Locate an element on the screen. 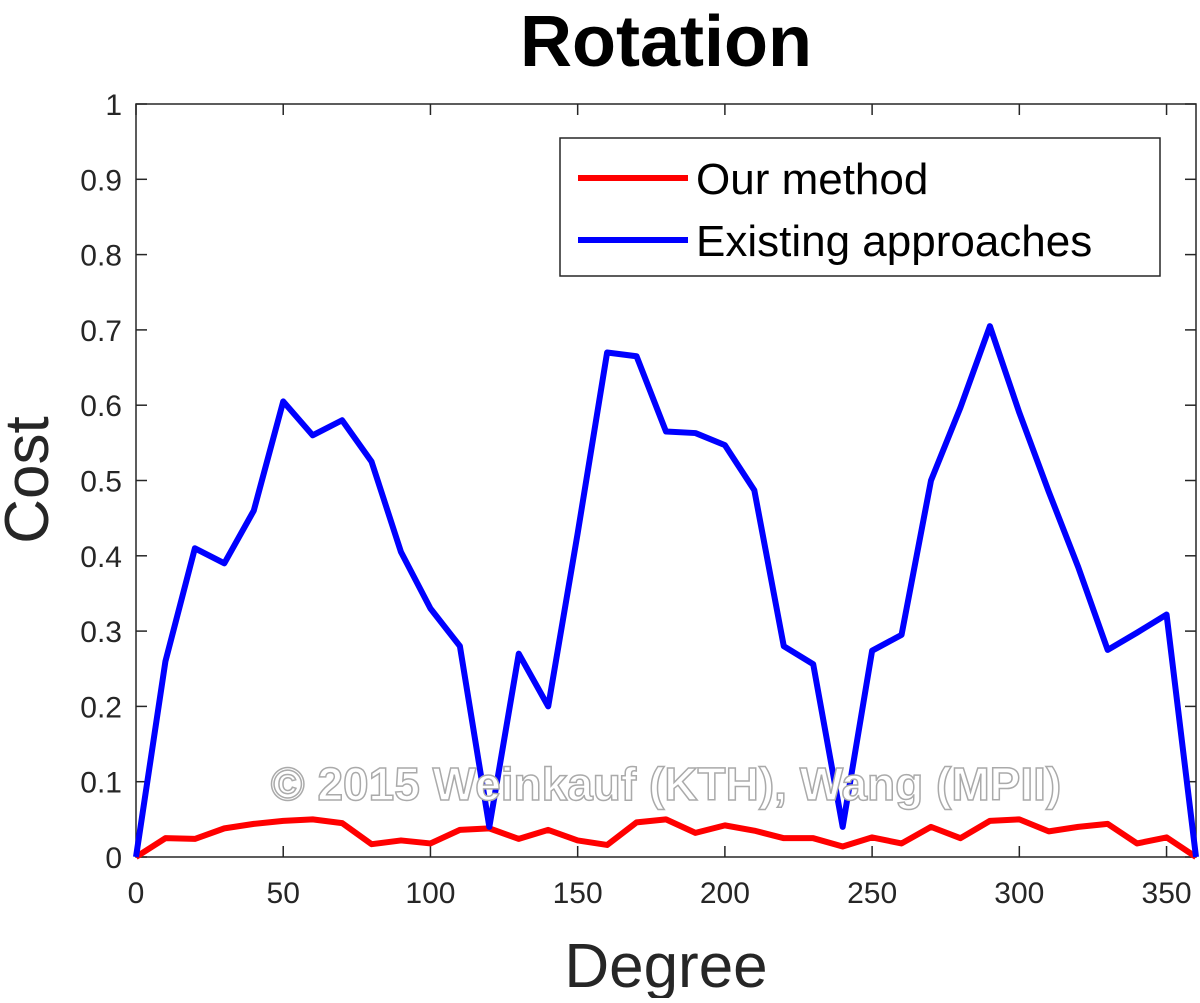 Image resolution: width=1200 pixels, height=1003 pixels. y-tick-label: 0.9 is located at coordinates (101, 180).